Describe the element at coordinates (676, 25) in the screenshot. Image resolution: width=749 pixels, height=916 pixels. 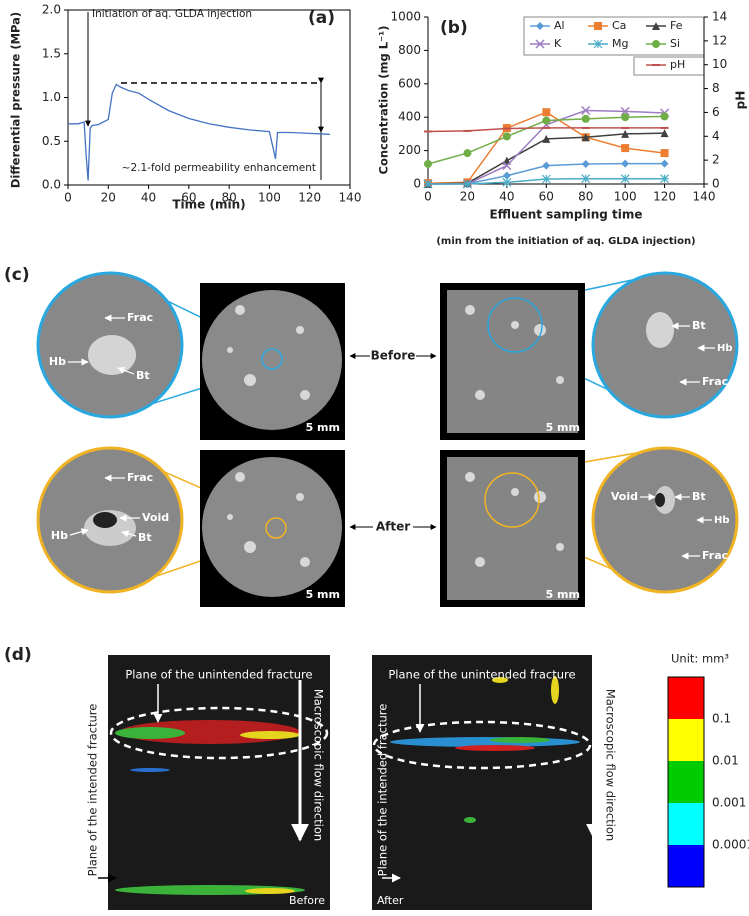
I see `legend-label: Fe` at that location.